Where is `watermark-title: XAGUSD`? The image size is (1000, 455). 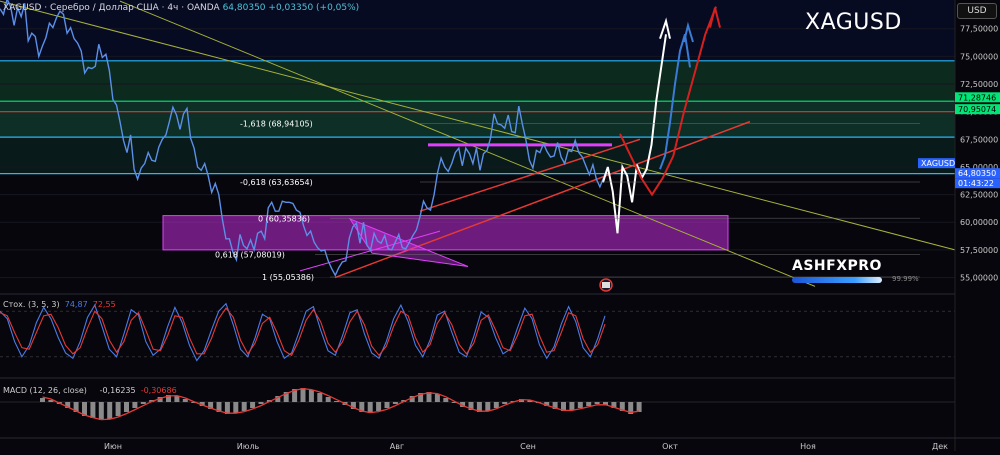
watermark-title: XAGUSD is located at coordinates (853, 22).